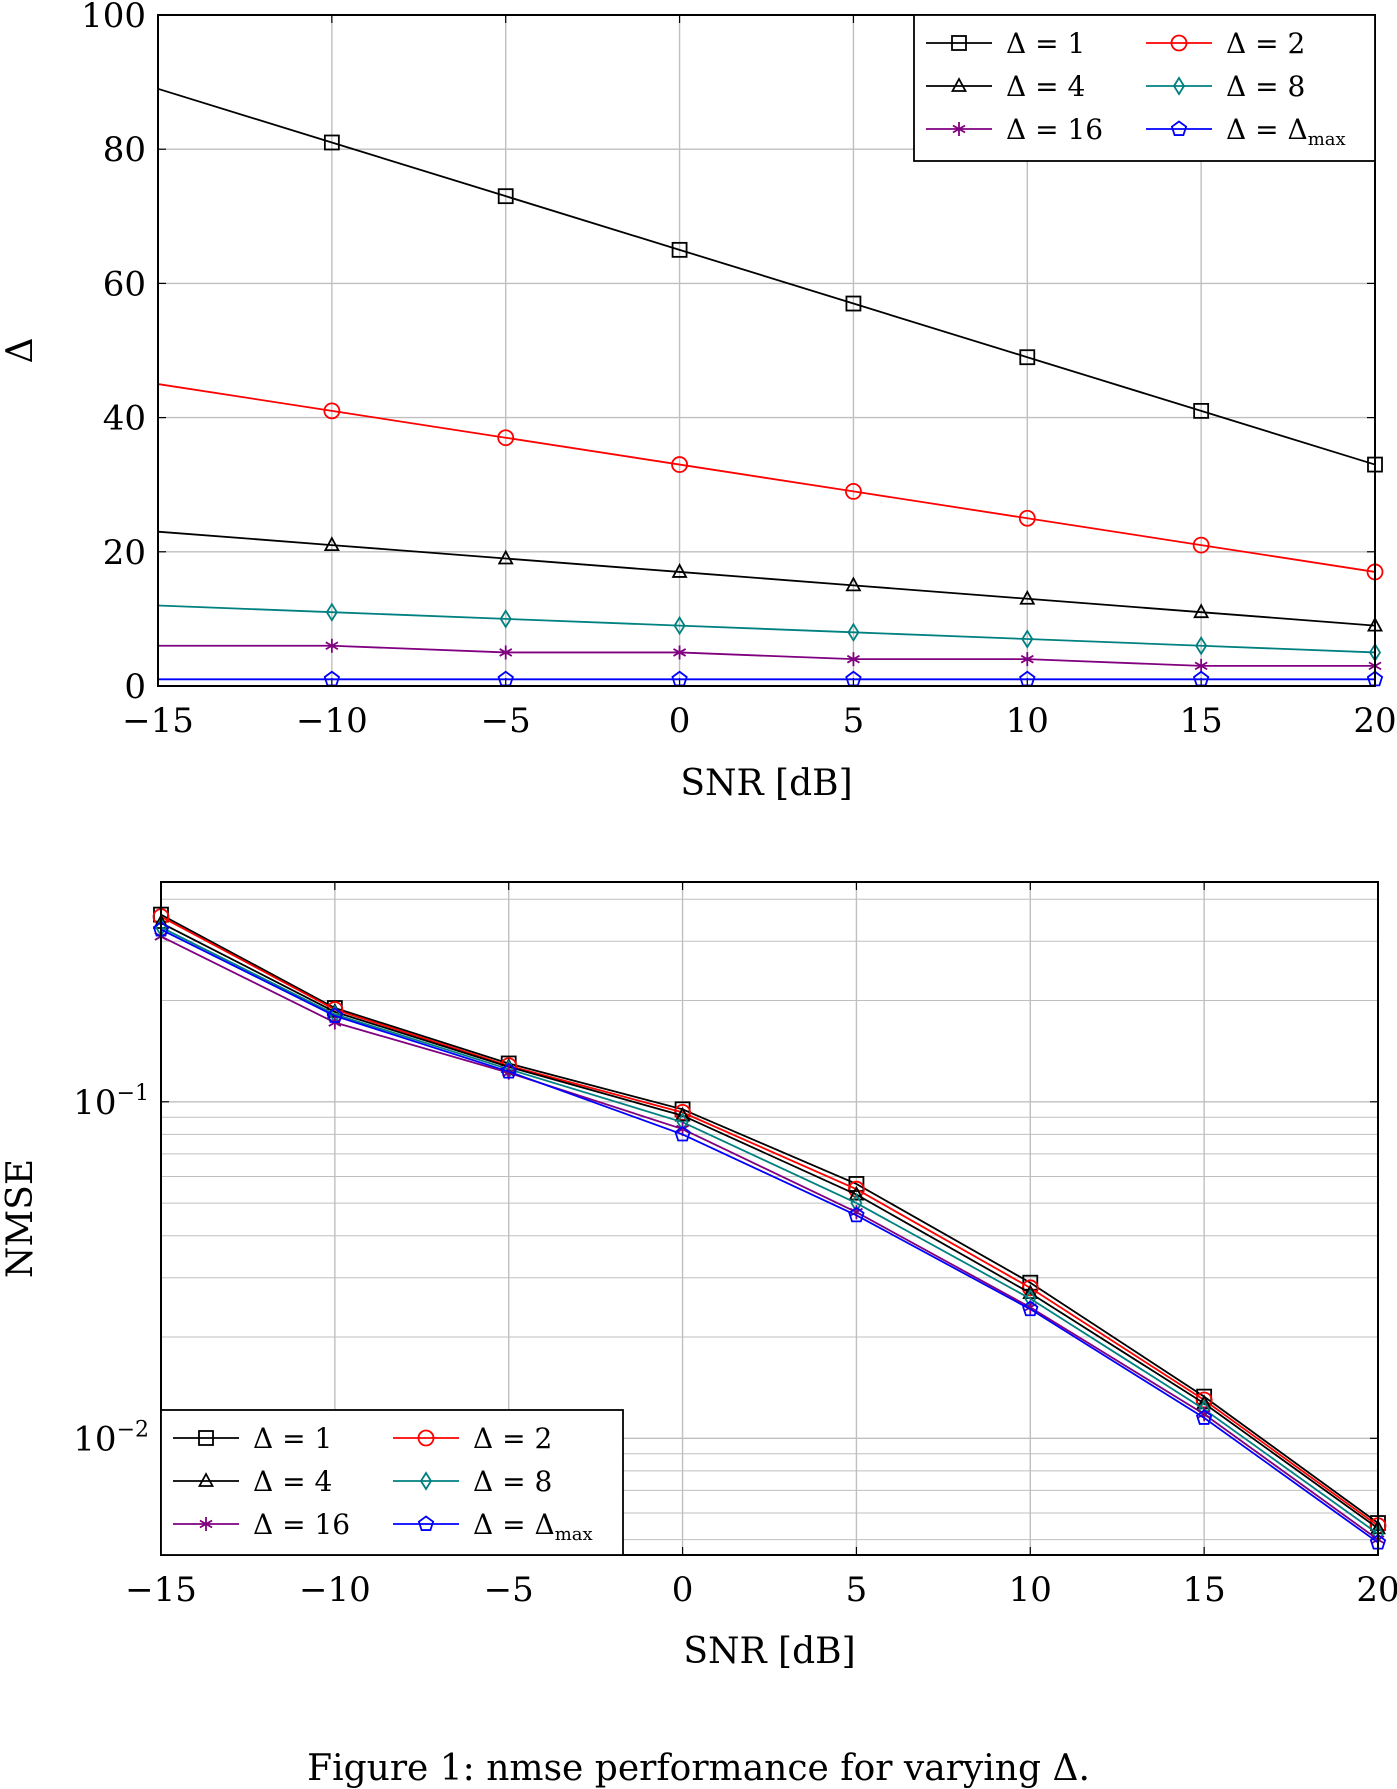  I want to click on y-axis-label: Δ, so click(20, 351).